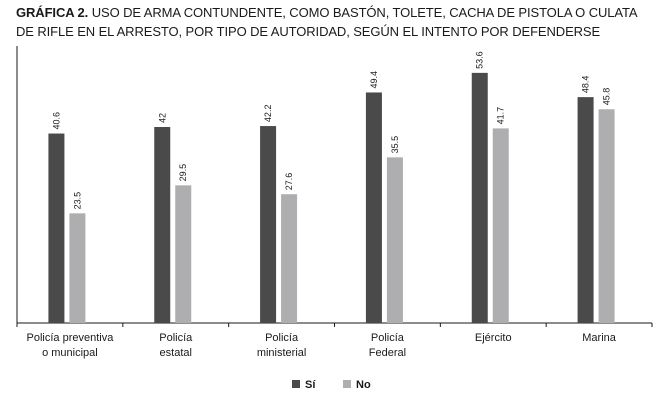  Describe the element at coordinates (586, 85) in the screenshot. I see `data-label: 48.4` at that location.